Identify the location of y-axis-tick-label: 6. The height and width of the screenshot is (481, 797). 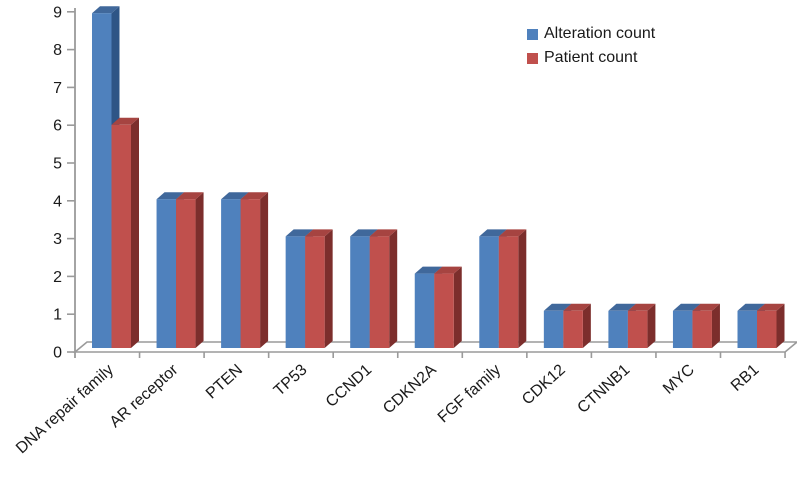
(57, 126).